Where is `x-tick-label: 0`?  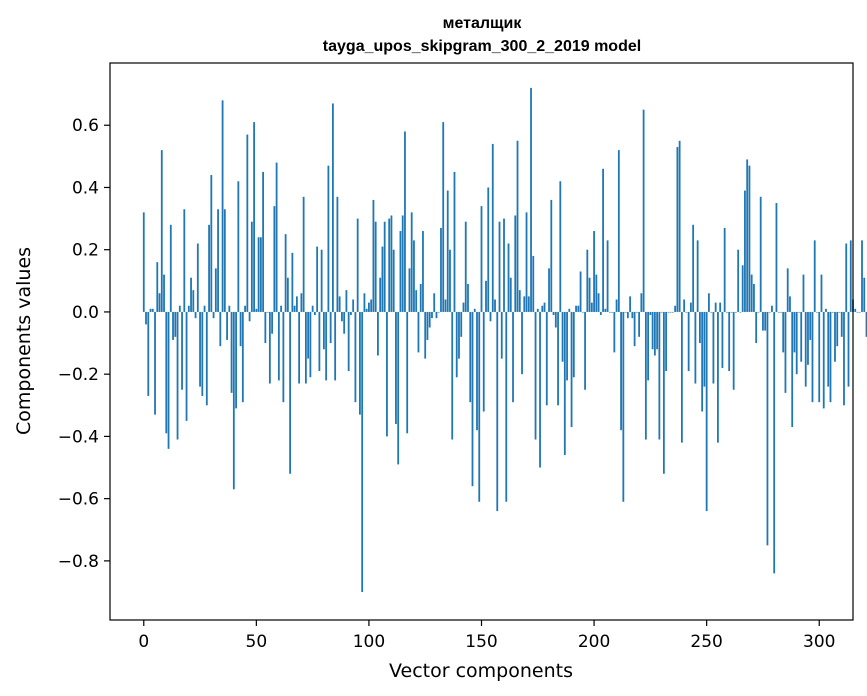 x-tick-label: 0 is located at coordinates (143, 642).